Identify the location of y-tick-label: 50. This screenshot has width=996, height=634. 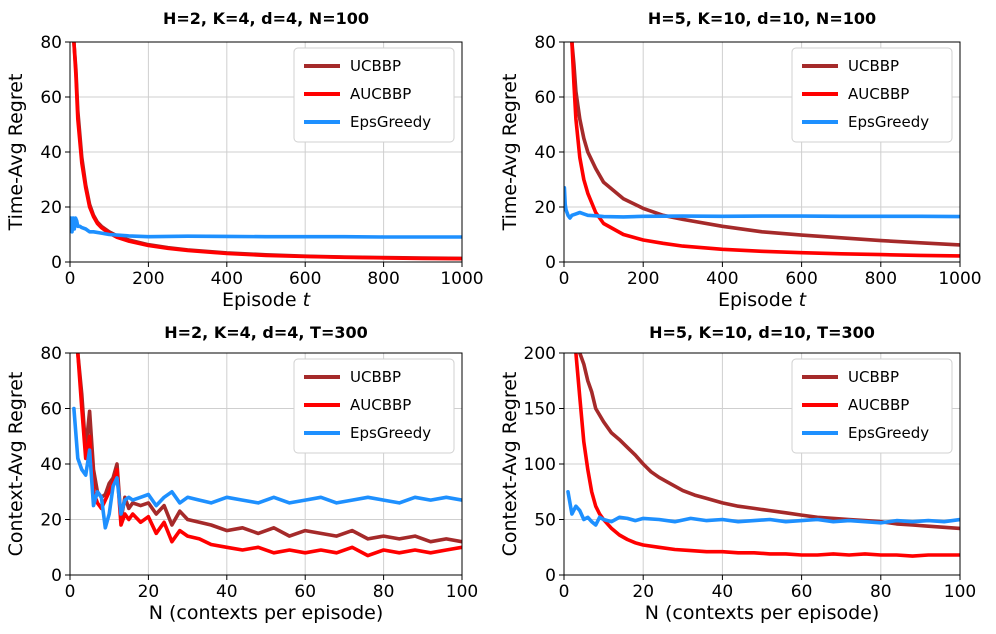
(545, 521).